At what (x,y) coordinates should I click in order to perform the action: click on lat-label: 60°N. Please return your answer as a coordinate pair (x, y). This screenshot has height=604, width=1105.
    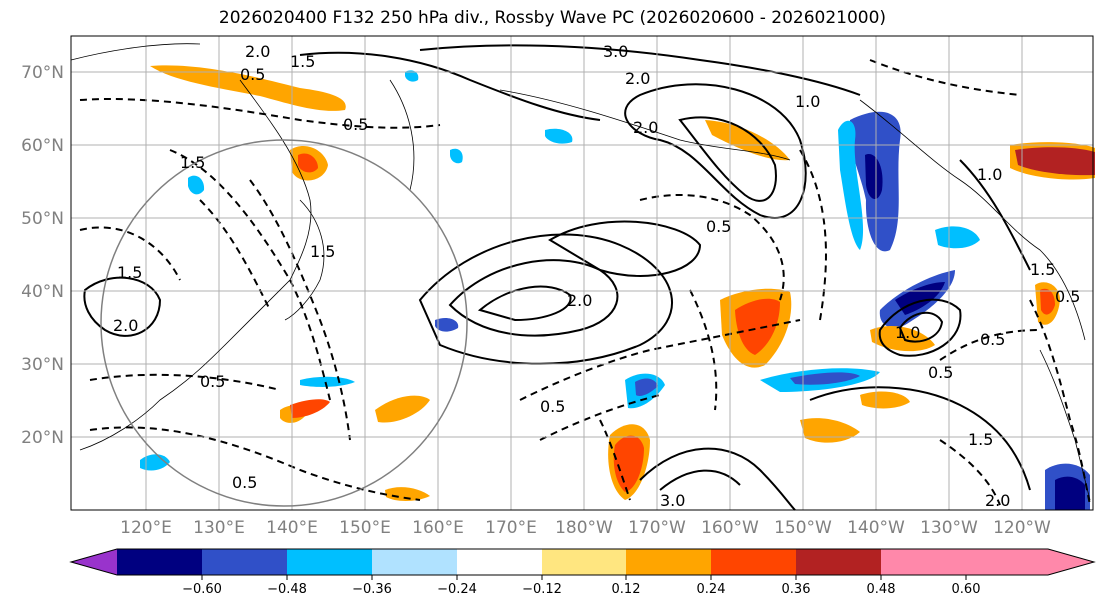
    Looking at the image, I should click on (42, 146).